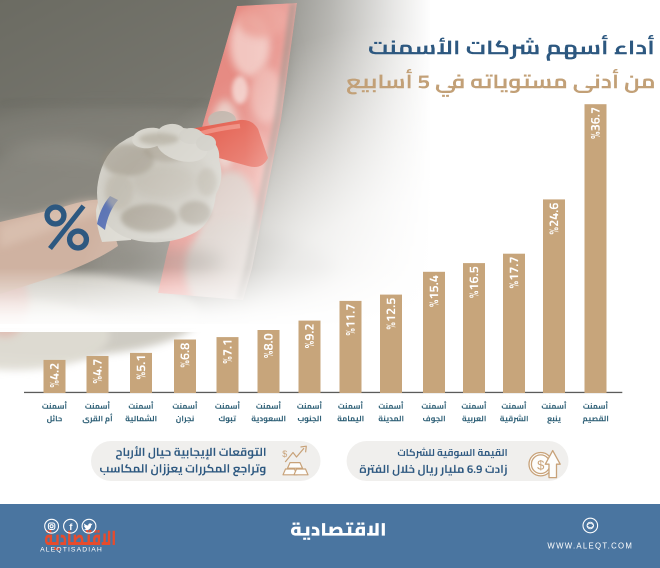  What do you see at coordinates (590, 545) in the screenshot?
I see `svg-text: WWW.ALEQT.COM` at bounding box center [590, 545].